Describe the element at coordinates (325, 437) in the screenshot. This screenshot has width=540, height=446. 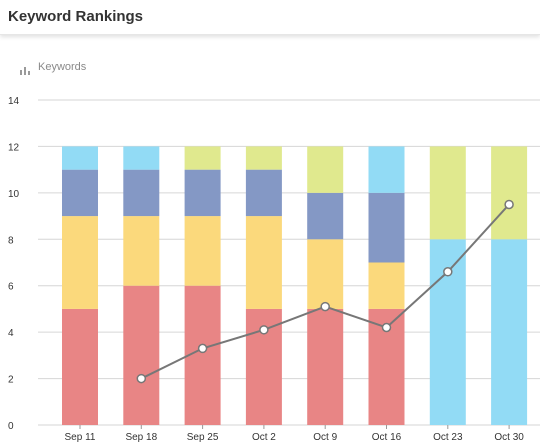
I see `x-tick-label: Oct 9` at that location.